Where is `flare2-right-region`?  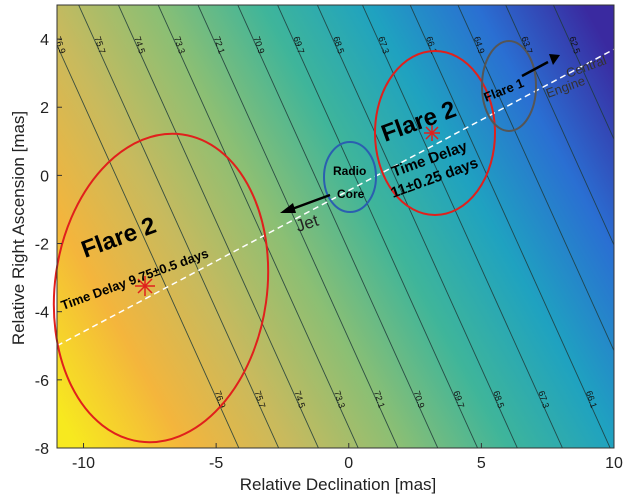
flare2-right-region is located at coordinates (435, 133).